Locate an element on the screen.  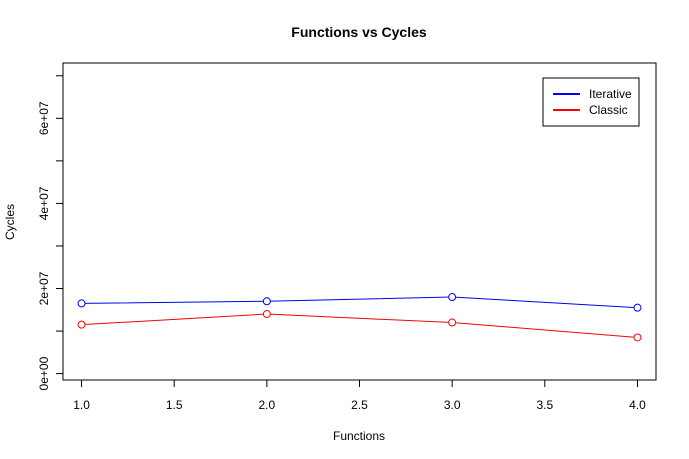
x-tick-label: 4.0 is located at coordinates (637, 405).